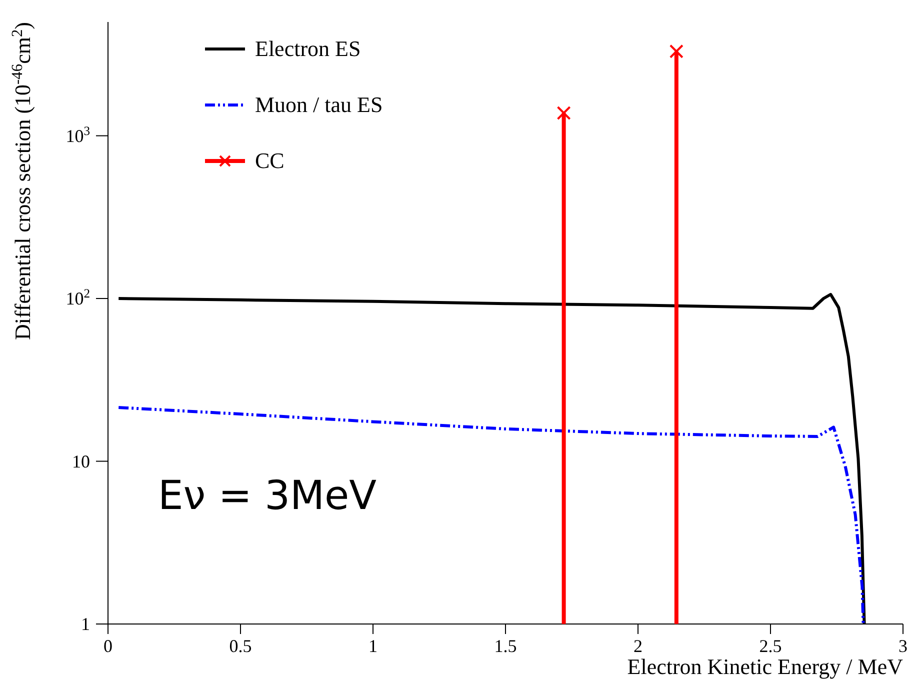 This screenshot has height=682, width=911. Describe the element at coordinates (269, 161) in the screenshot. I see `legend-label: CC` at that location.